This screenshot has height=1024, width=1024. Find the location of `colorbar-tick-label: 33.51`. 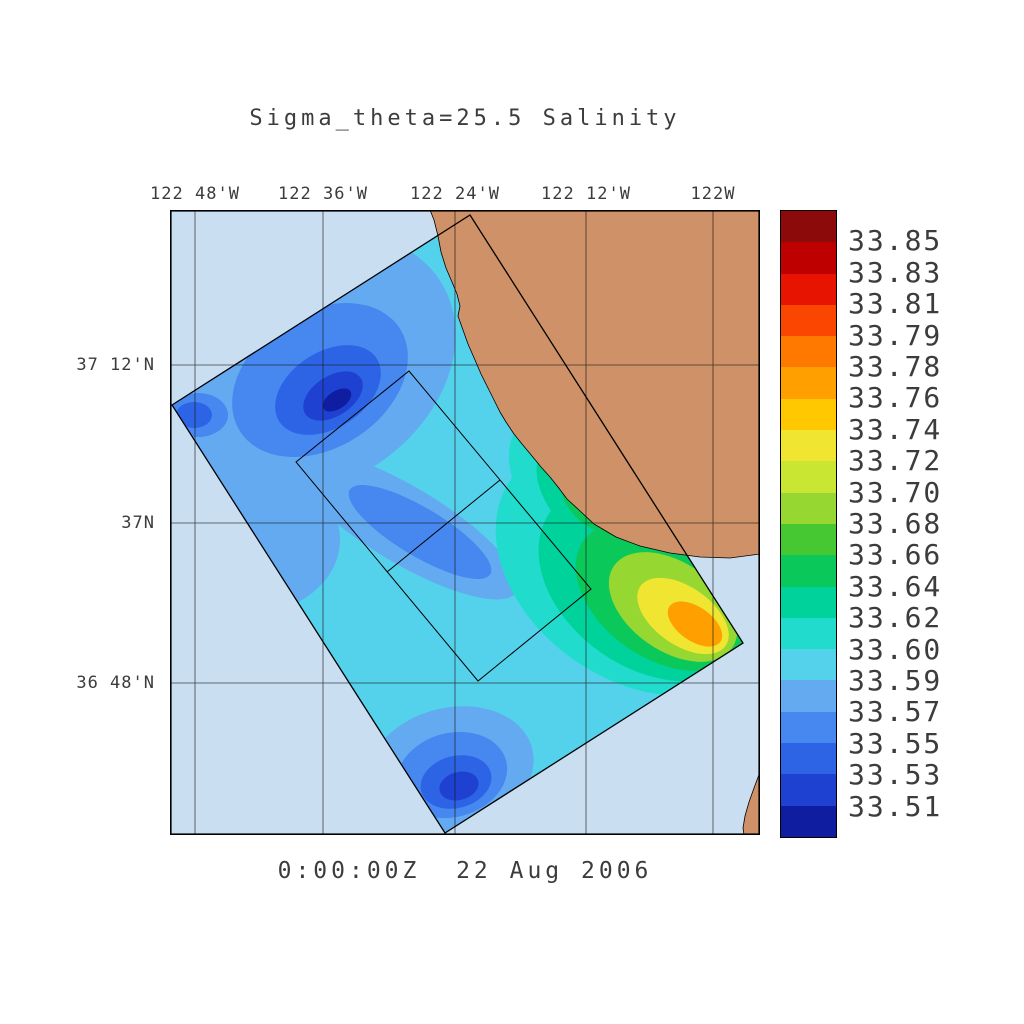

colorbar-tick-label: 33.51 is located at coordinates (895, 806).